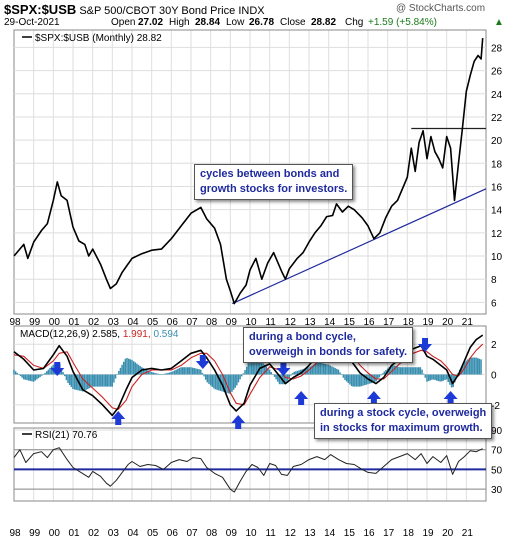 Image resolution: width=520 pixels, height=540 pixels. I want to click on x-tick-label: 16, so click(369, 322).